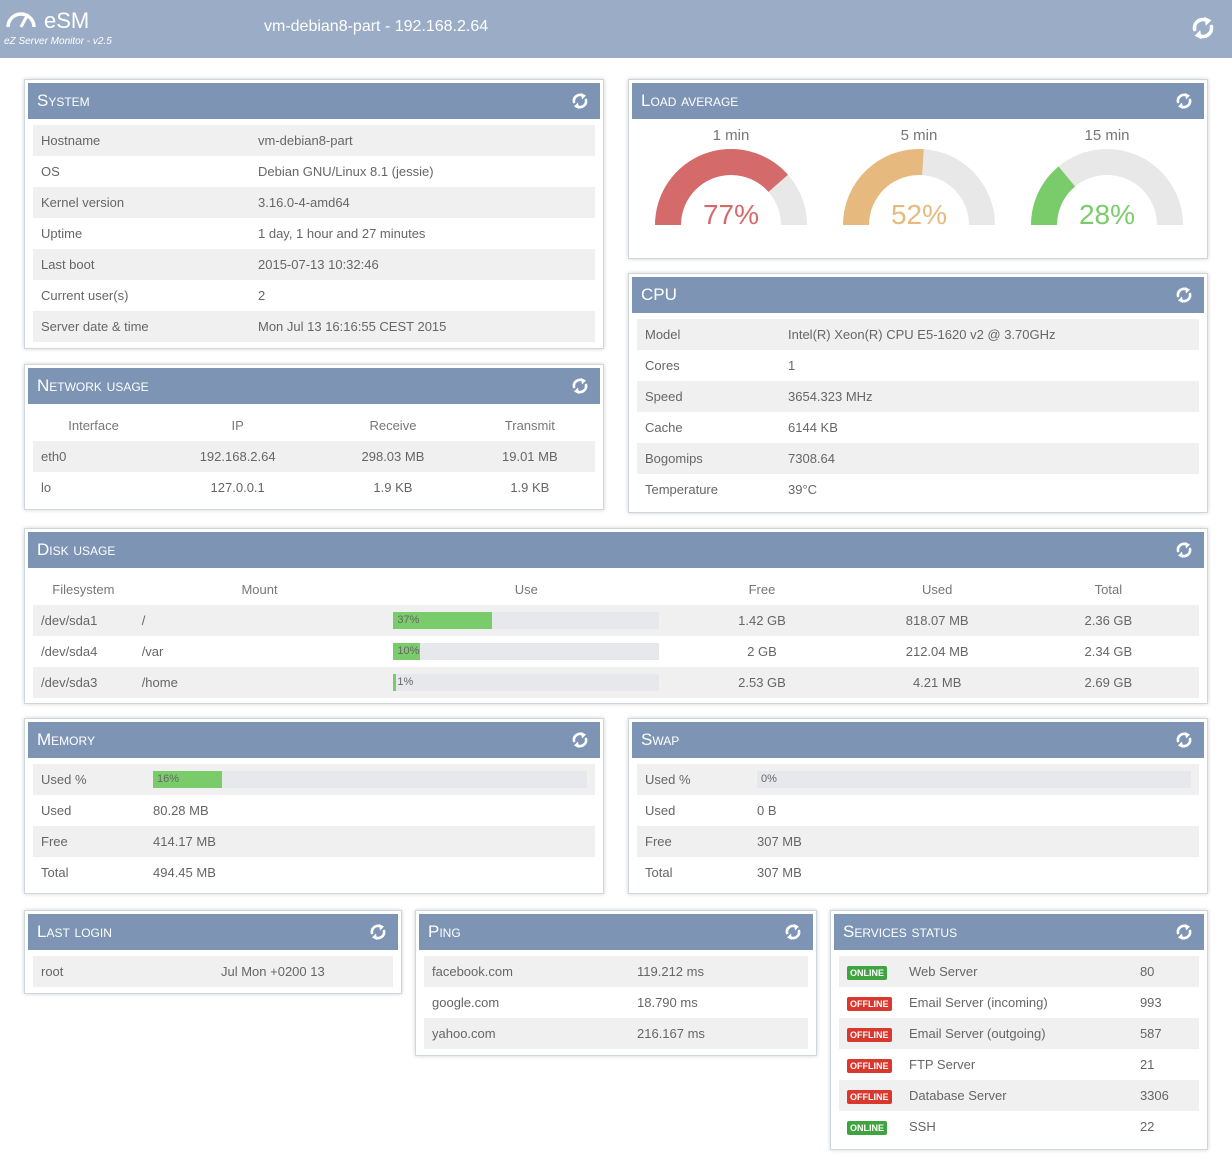  I want to click on service-row: OFFLINE Database Server 3306, so click(1019, 1095).